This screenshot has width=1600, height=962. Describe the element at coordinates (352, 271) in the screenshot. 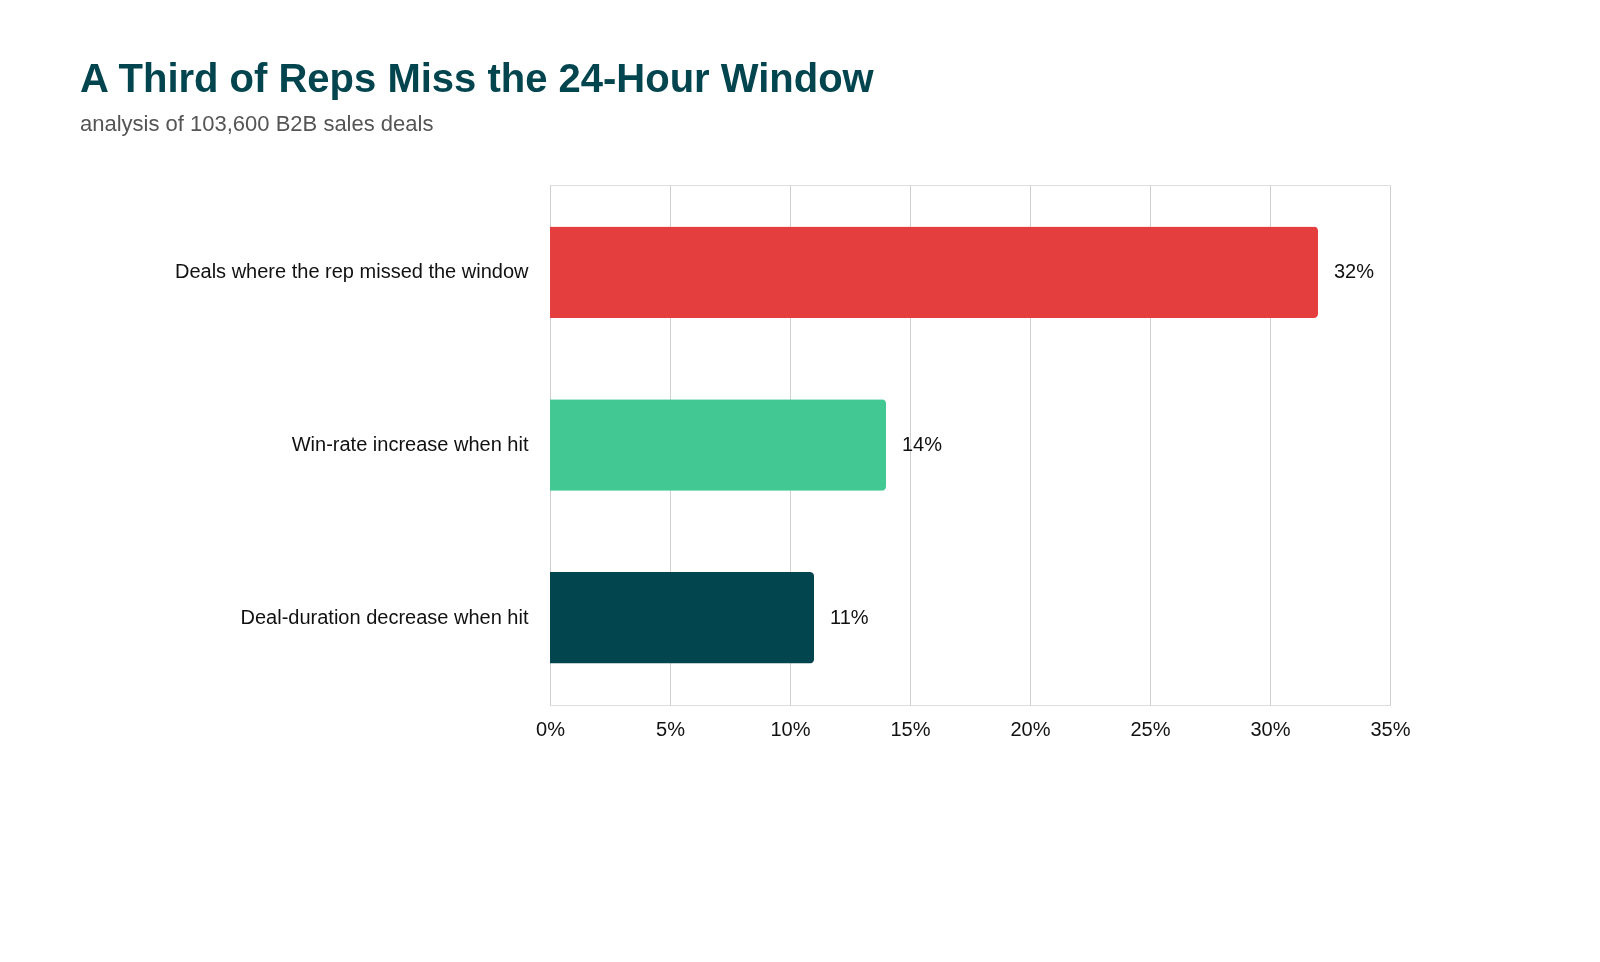

I see `y-tick-label: Deals where the rep missed the window` at that location.